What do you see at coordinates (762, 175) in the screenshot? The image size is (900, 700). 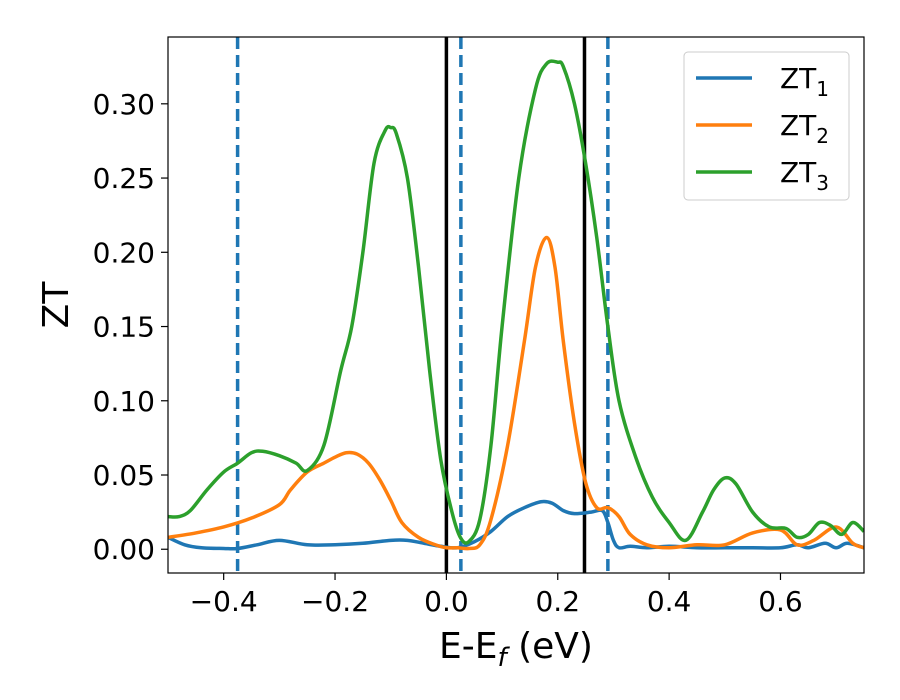 I see `legend-entry-3: ZT3` at bounding box center [762, 175].